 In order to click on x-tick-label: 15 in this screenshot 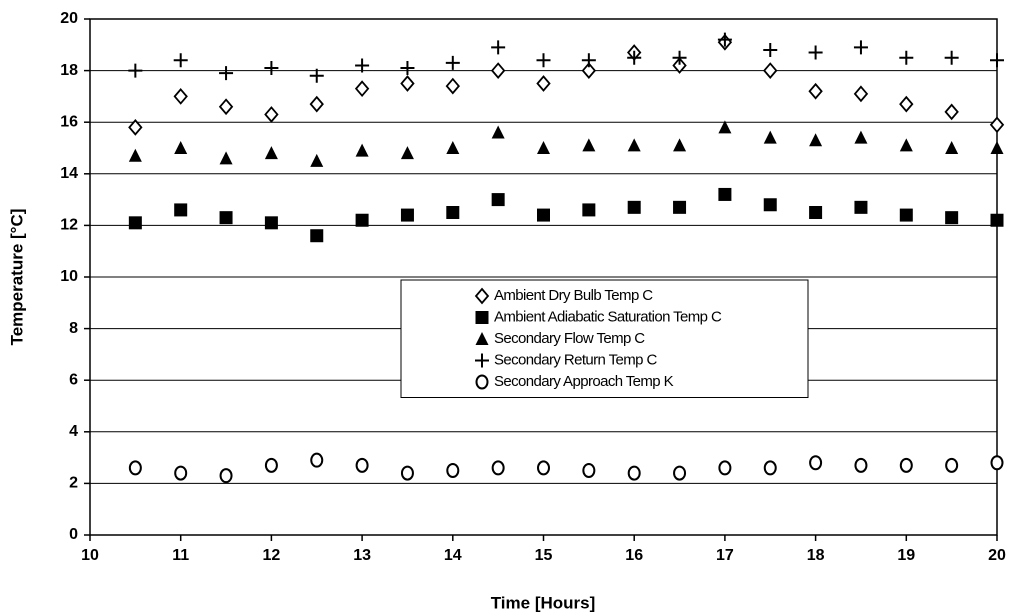, I will do `click(544, 555)`.